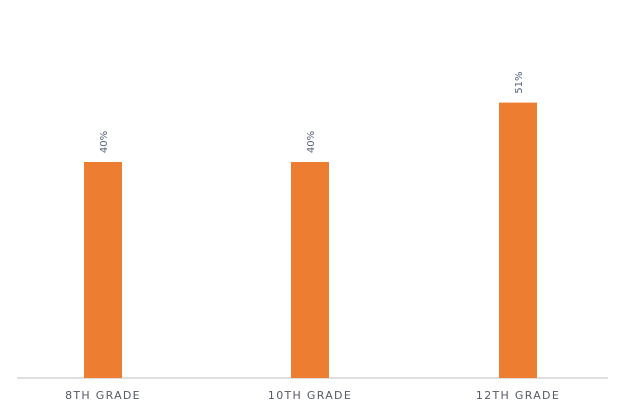  I want to click on category-label: 8TH GRADE, so click(103, 395).